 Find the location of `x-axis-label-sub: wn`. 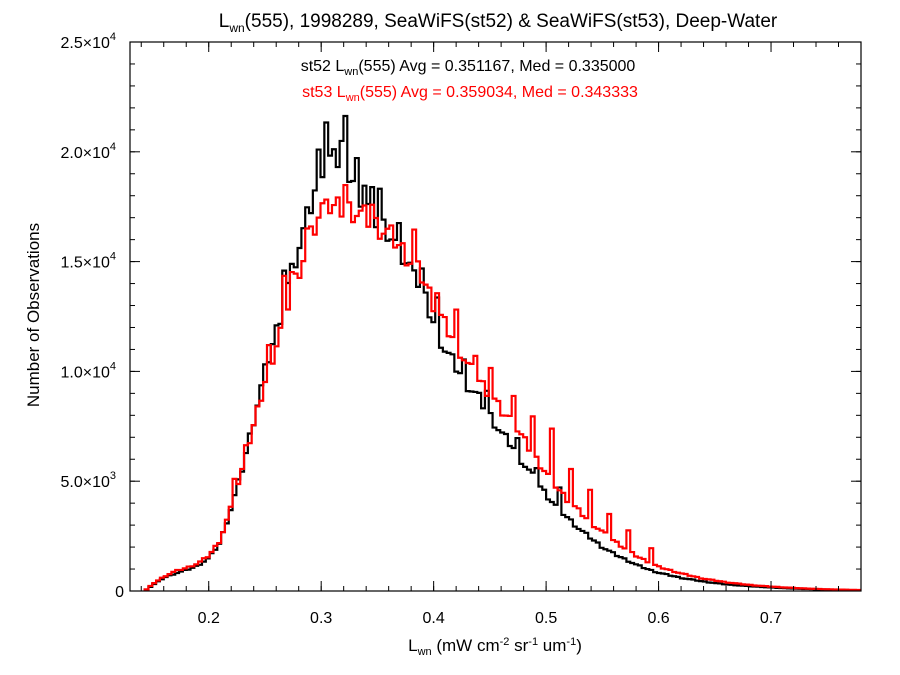

x-axis-label-sub: wn is located at coordinates (424, 652).